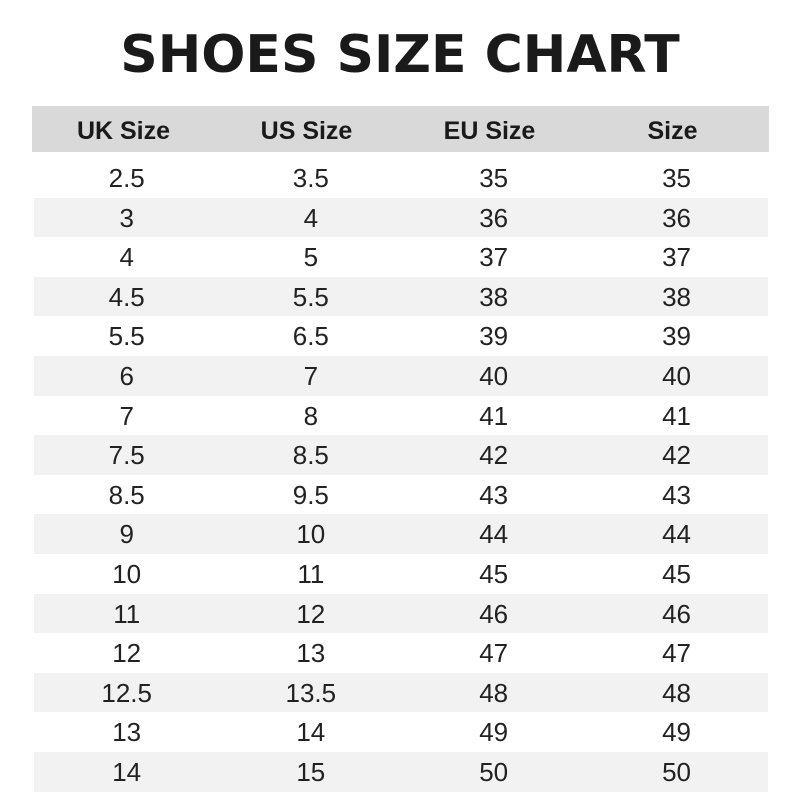 This screenshot has width=800, height=800. Describe the element at coordinates (310, 494) in the screenshot. I see `table-cell: 9.5` at that location.